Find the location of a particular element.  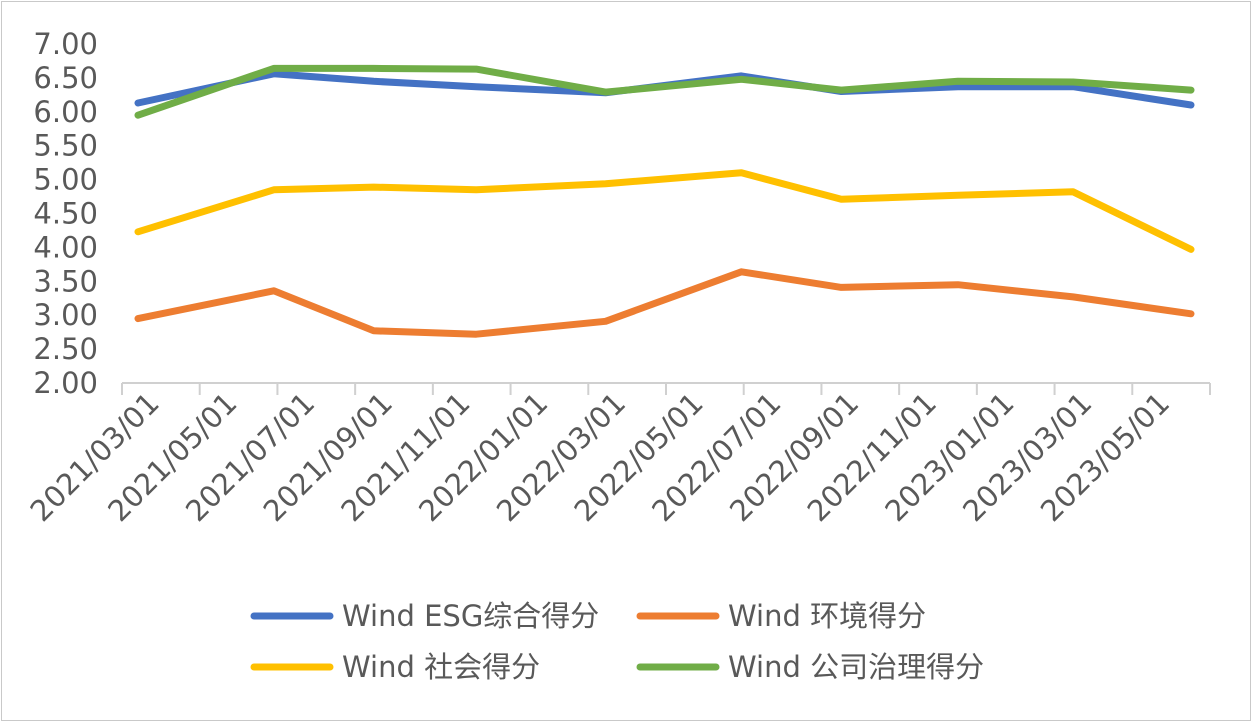

y-tick-label: 3.50 is located at coordinates (65, 281).